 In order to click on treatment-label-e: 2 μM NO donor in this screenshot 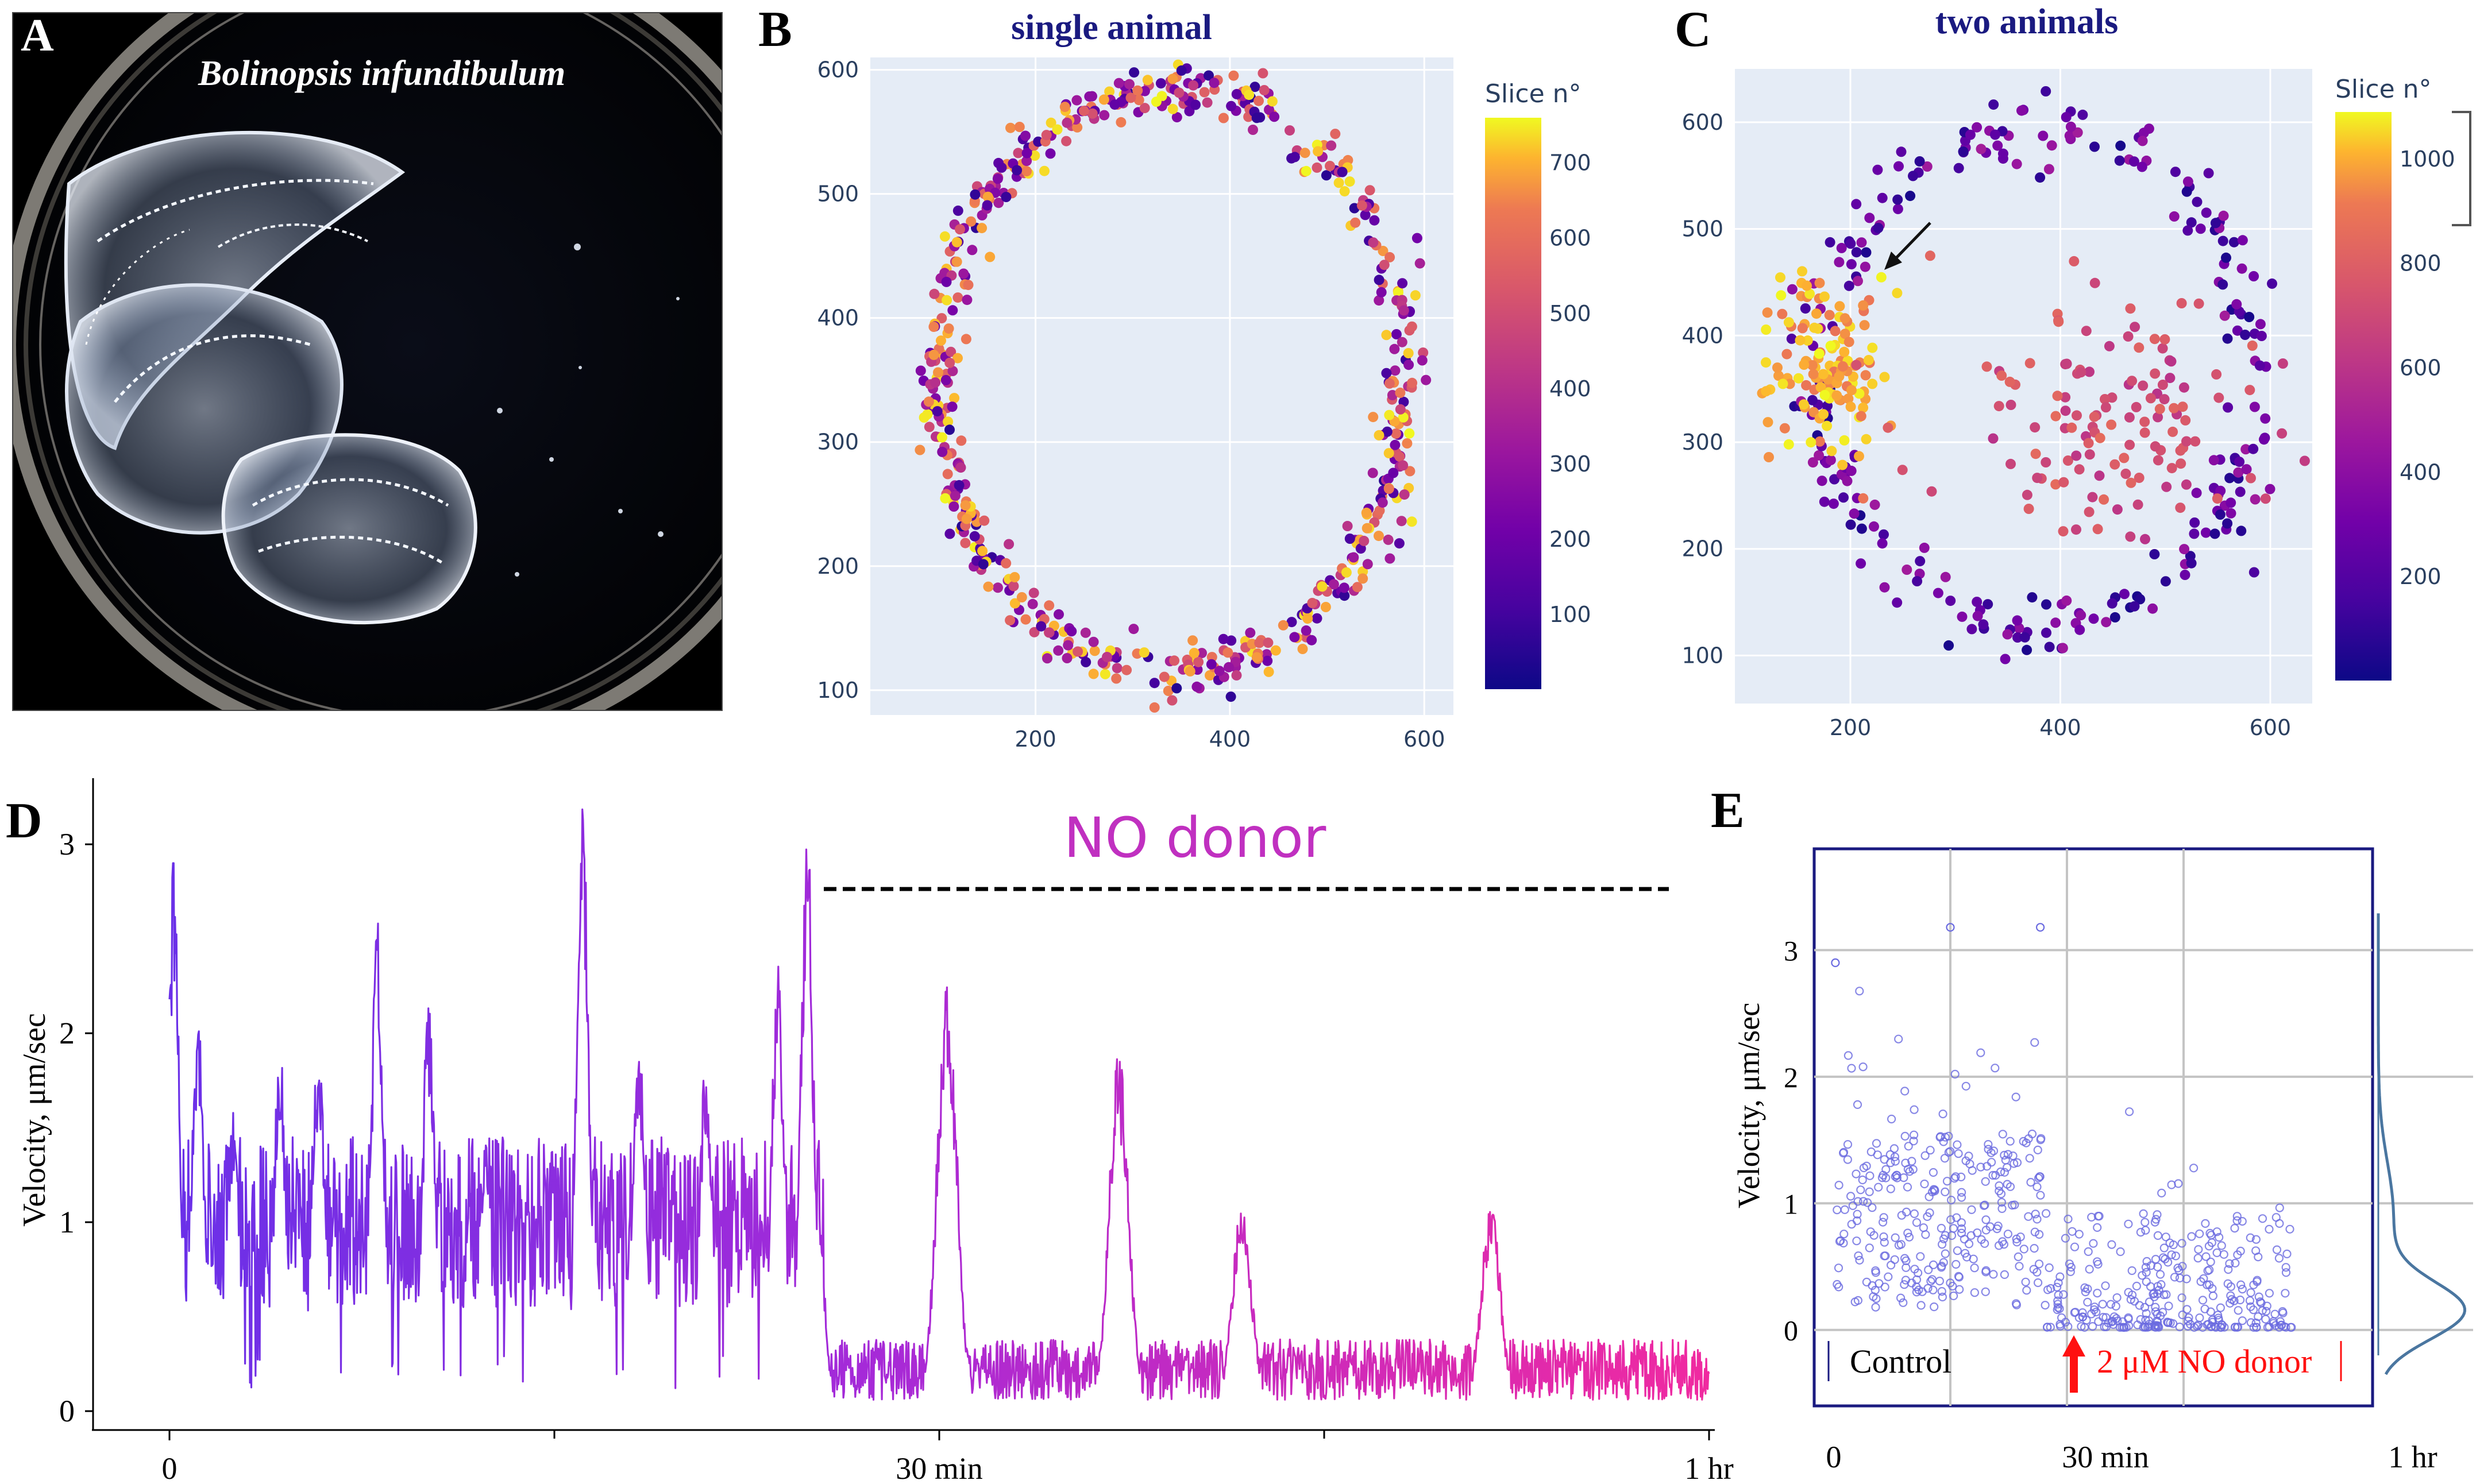, I will do `click(2204, 1361)`.